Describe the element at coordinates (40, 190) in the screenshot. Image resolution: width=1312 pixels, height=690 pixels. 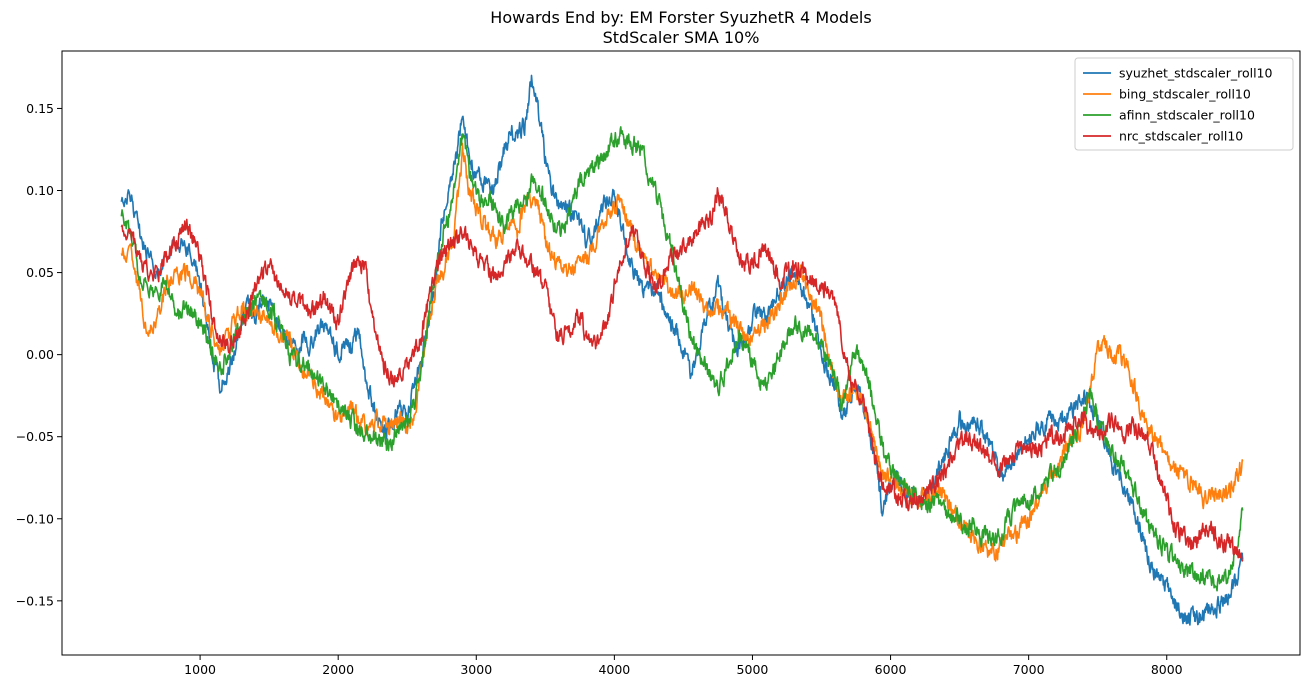
I see `y-tick-label: 0.10` at that location.